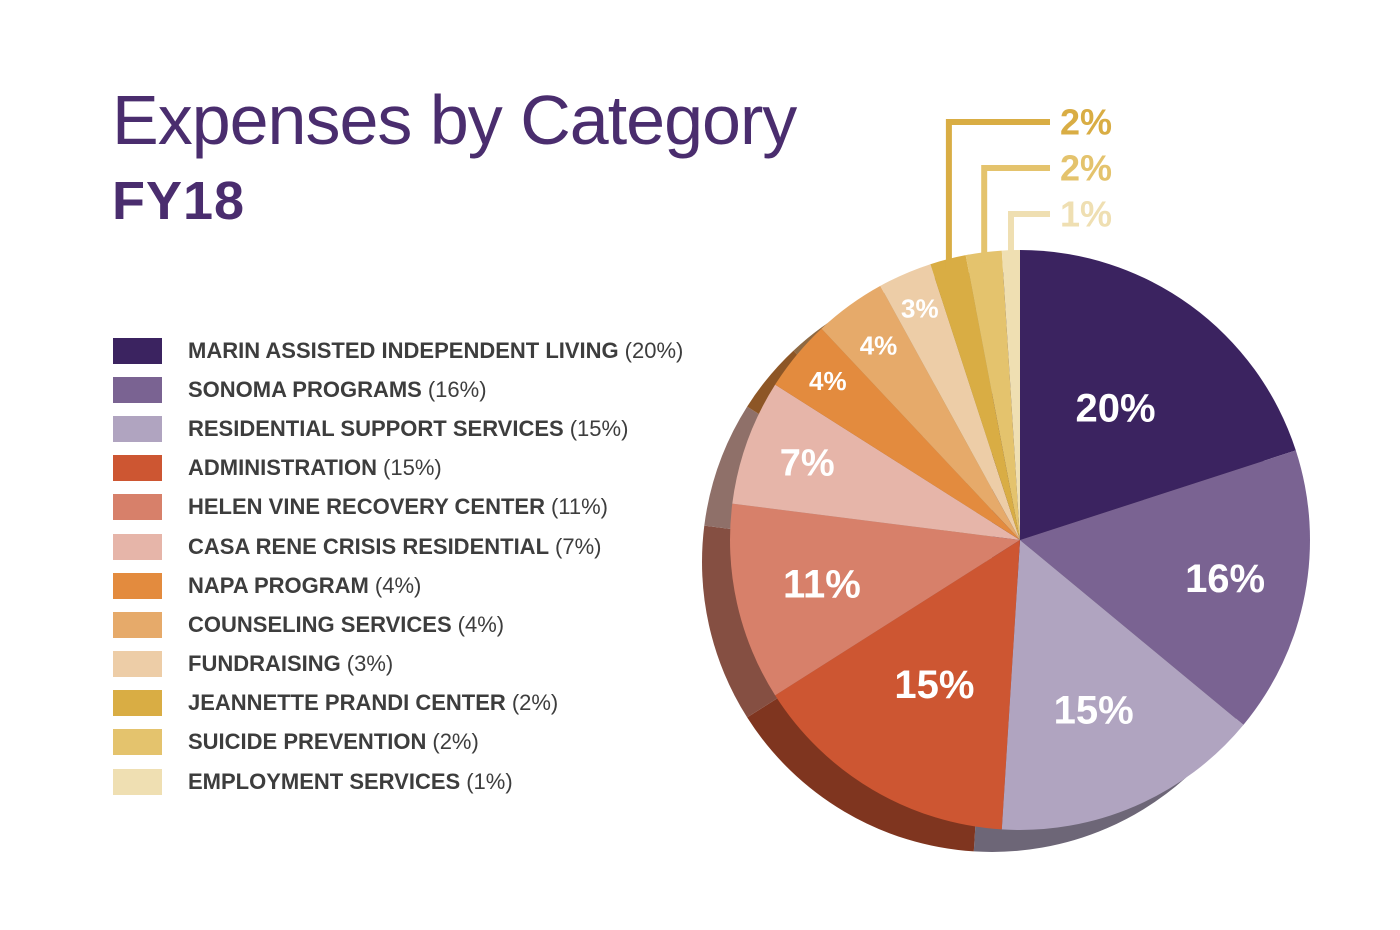 The width and height of the screenshot is (1400, 930). Describe the element at coordinates (1158, 395) in the screenshot. I see `slice-marin-assisted-independent-living` at that location.